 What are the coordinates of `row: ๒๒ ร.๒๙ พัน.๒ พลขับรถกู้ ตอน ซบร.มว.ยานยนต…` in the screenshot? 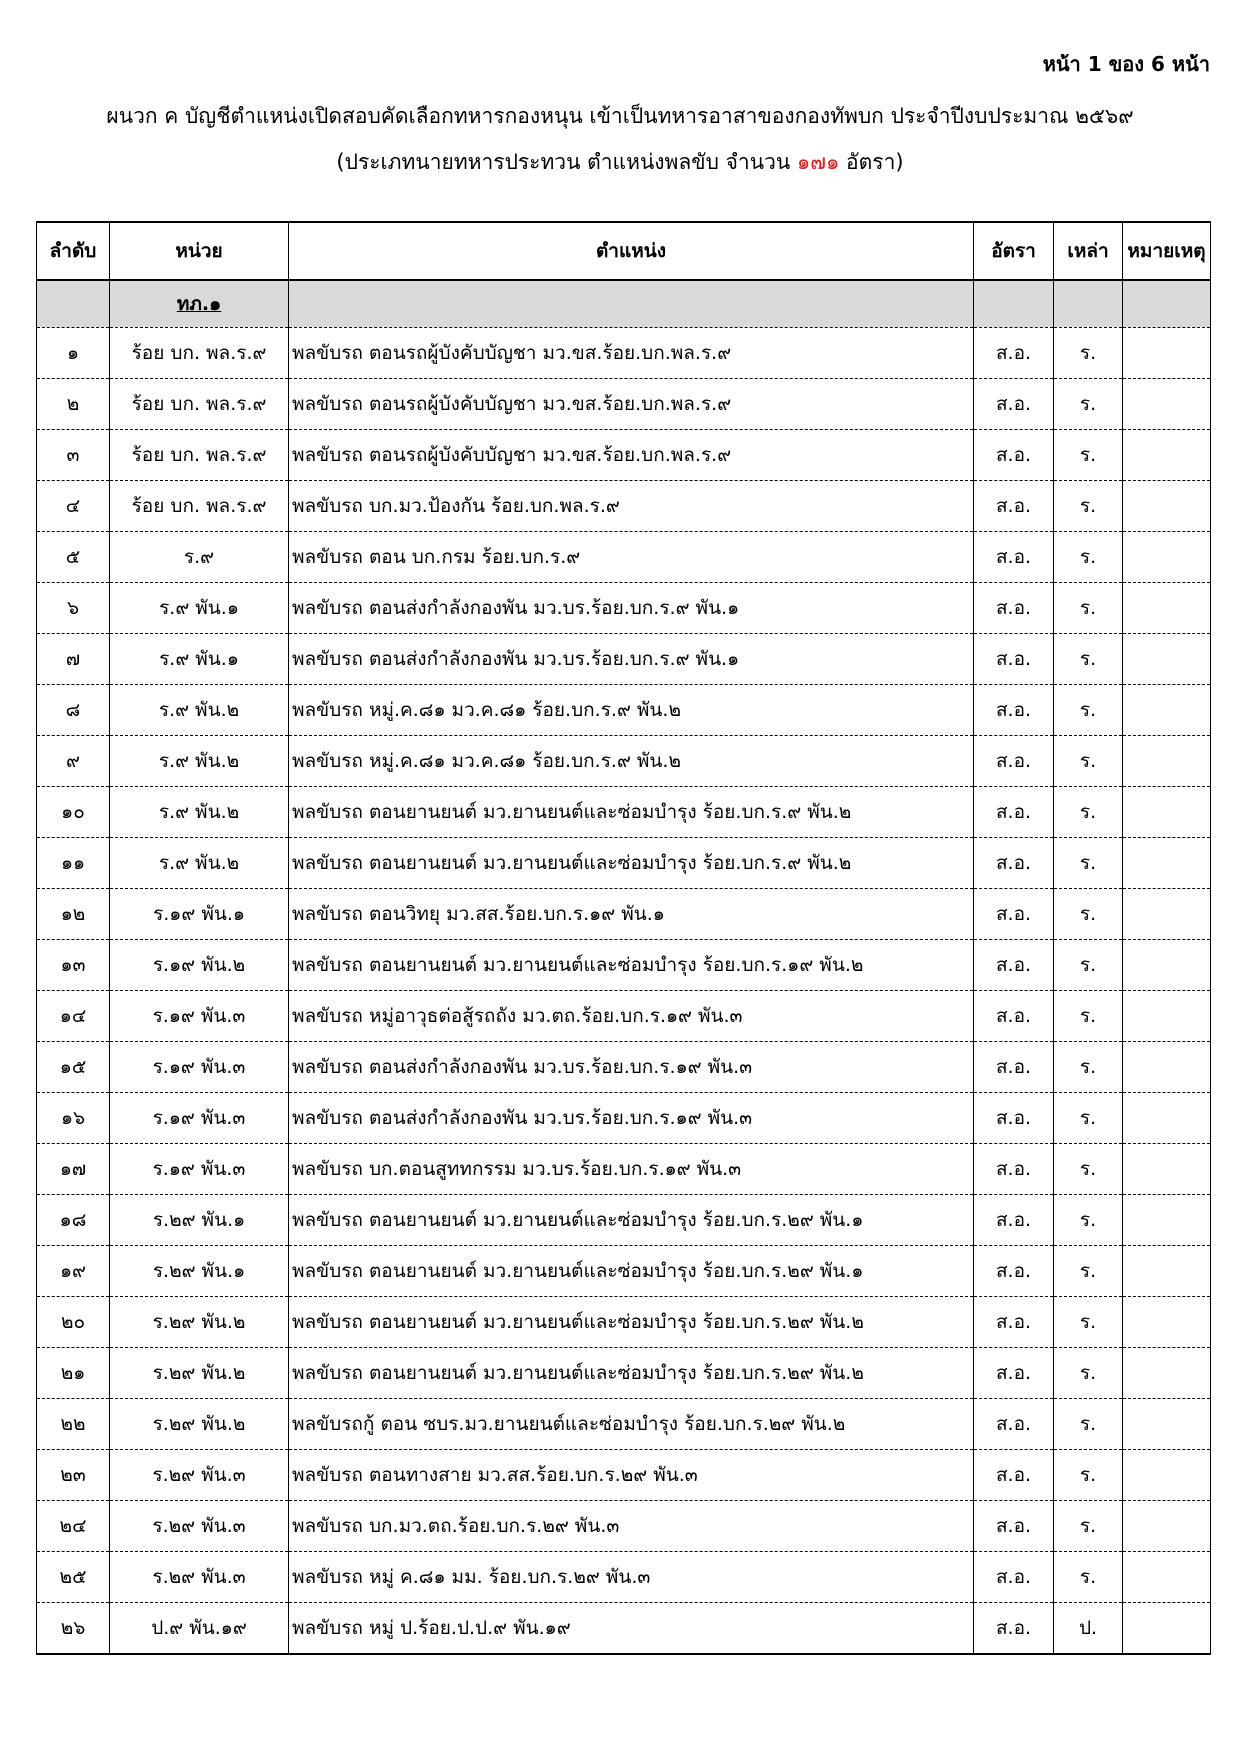 It's located at (623, 1424).